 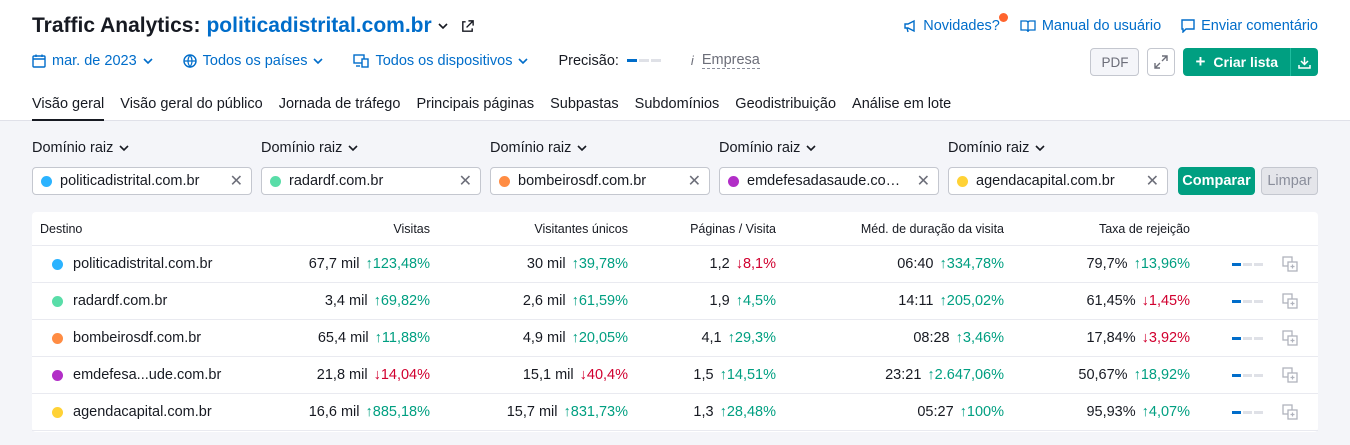 What do you see at coordinates (955, 23) in the screenshot?
I see `news-link: Novidades?` at bounding box center [955, 23].